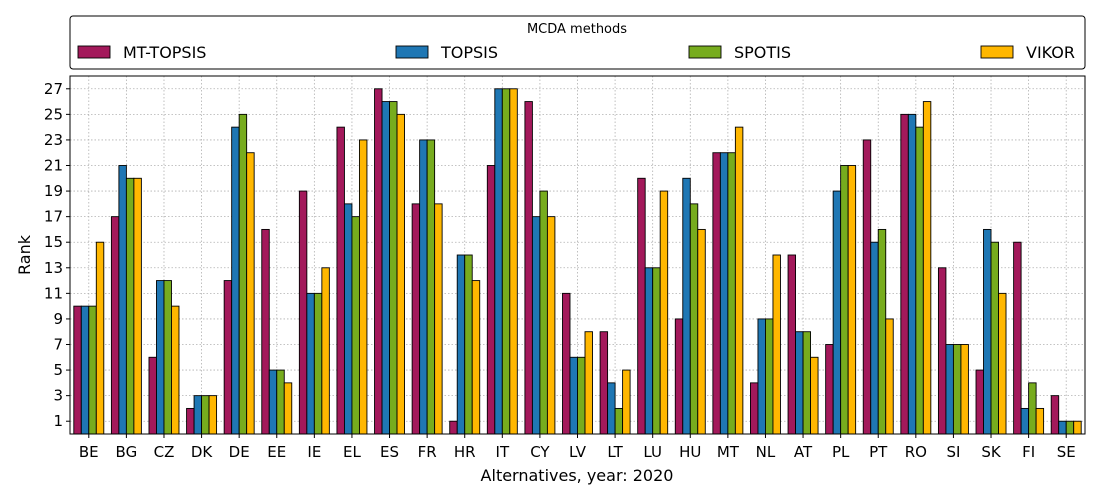 The width and height of the screenshot is (1100, 500). What do you see at coordinates (202, 452) in the screenshot?
I see `x-tick-label: DK` at bounding box center [202, 452].